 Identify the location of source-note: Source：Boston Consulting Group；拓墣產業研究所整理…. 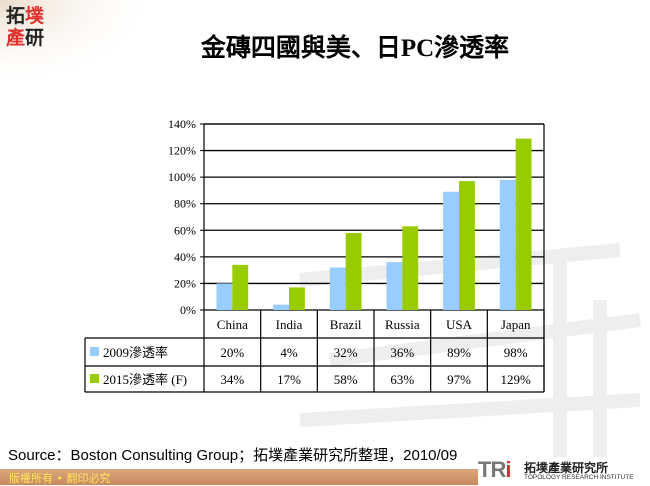
(233, 455).